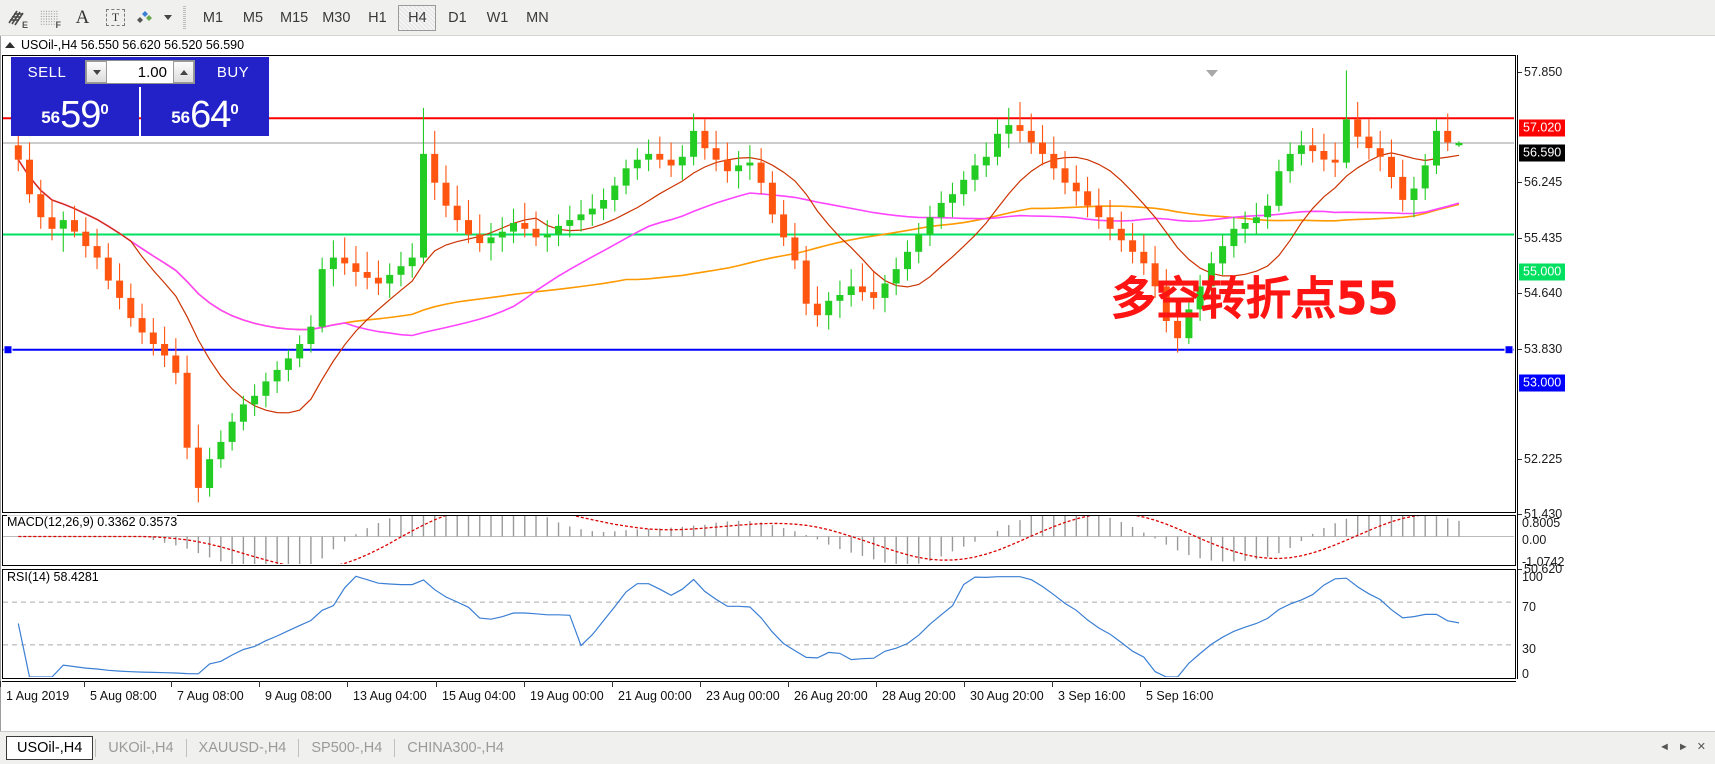 Image resolution: width=1715 pixels, height=764 pixels. What do you see at coordinates (1542, 272) in the screenshot?
I see `pivot-price-label: 55.000` at bounding box center [1542, 272].